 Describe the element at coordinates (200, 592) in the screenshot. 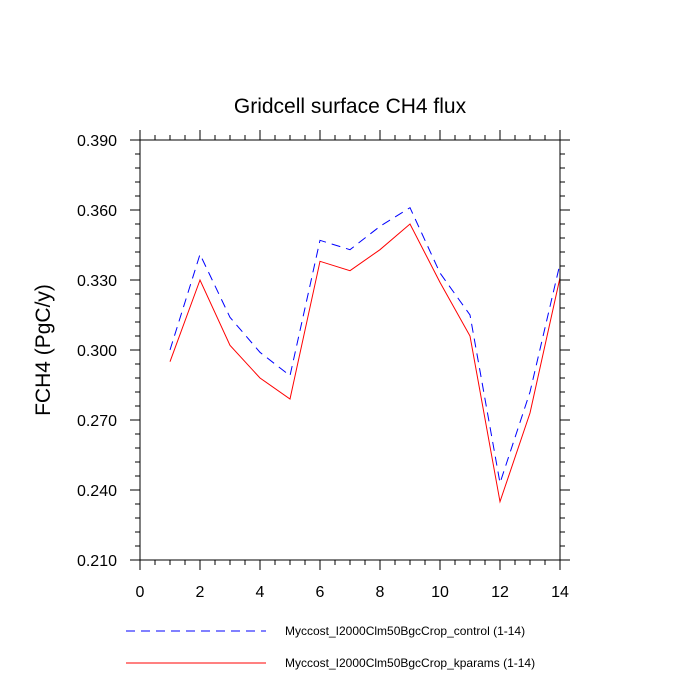

I see `x-tick-label: 2` at that location.